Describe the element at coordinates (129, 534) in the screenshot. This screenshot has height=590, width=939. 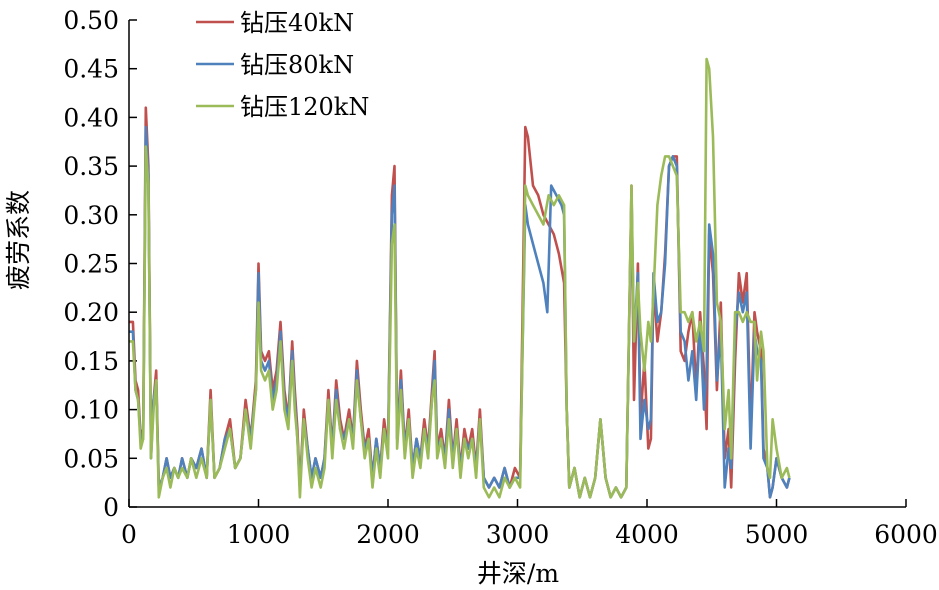
I see `x-tick-label: 0` at that location.